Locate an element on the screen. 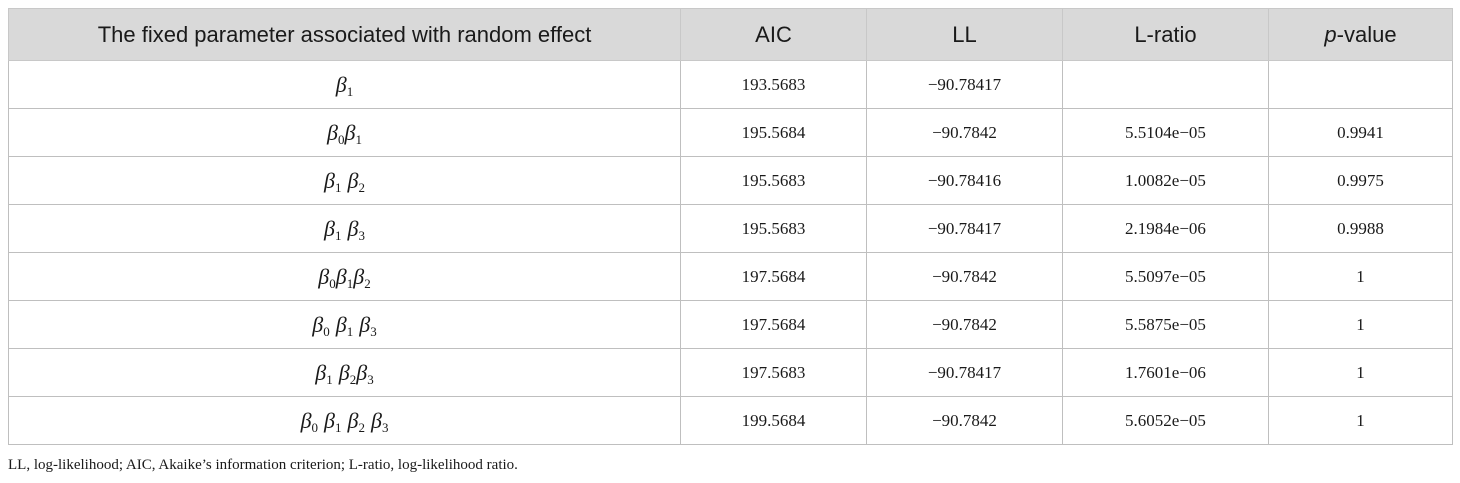  cell-parameters: β1 β2β3 is located at coordinates (344, 372).